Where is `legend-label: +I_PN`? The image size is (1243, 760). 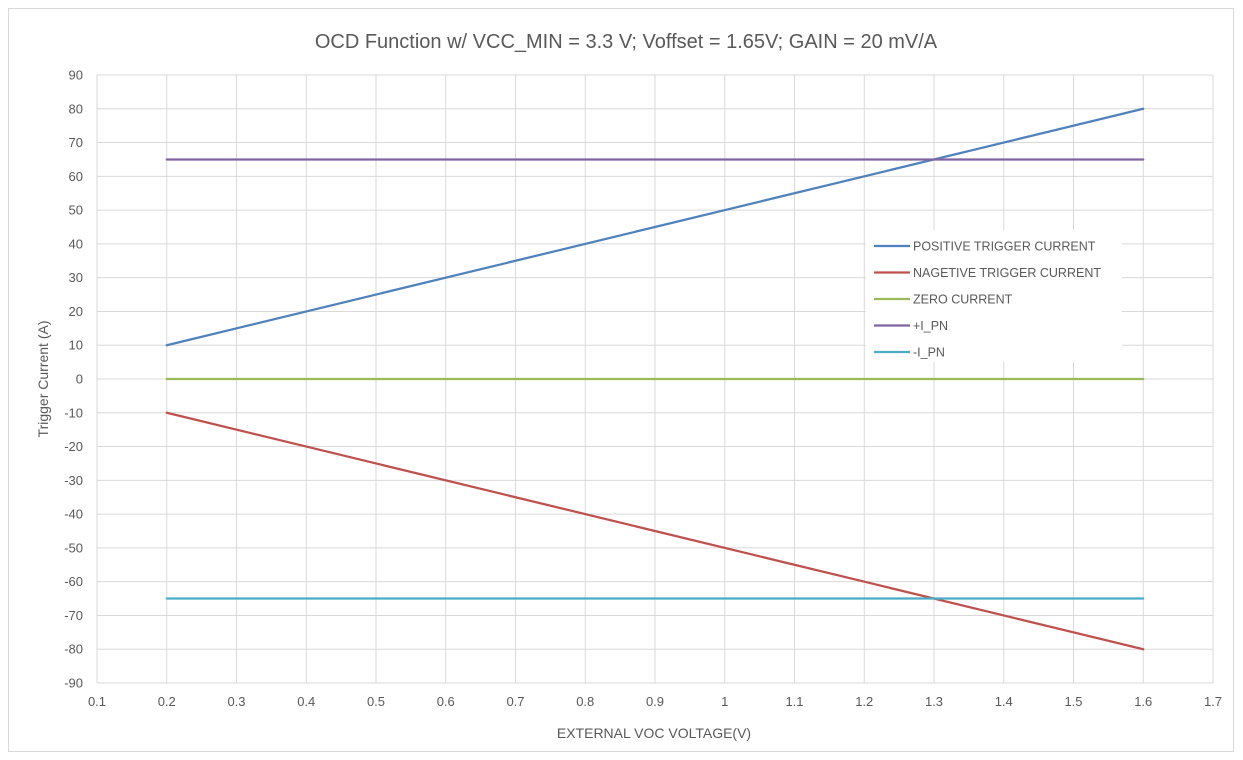 legend-label: +I_PN is located at coordinates (930, 326).